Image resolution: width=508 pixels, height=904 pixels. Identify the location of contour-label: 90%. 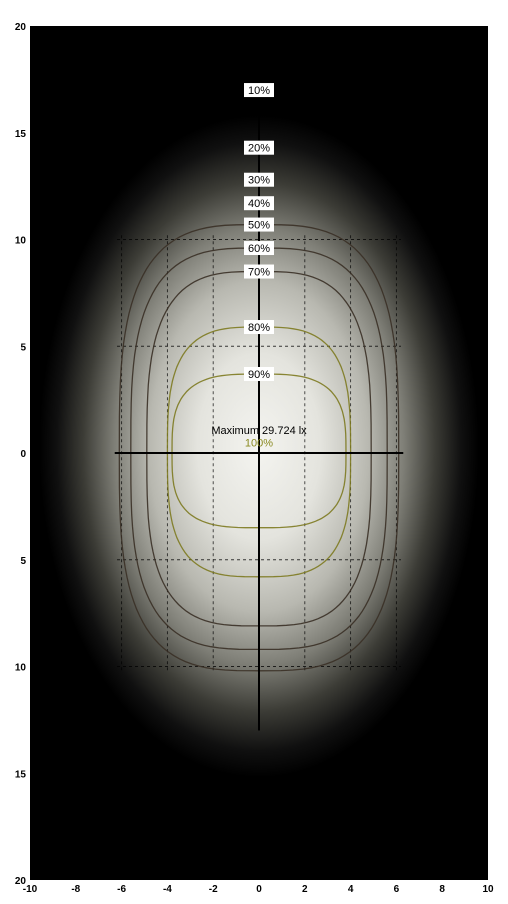
(259, 375).